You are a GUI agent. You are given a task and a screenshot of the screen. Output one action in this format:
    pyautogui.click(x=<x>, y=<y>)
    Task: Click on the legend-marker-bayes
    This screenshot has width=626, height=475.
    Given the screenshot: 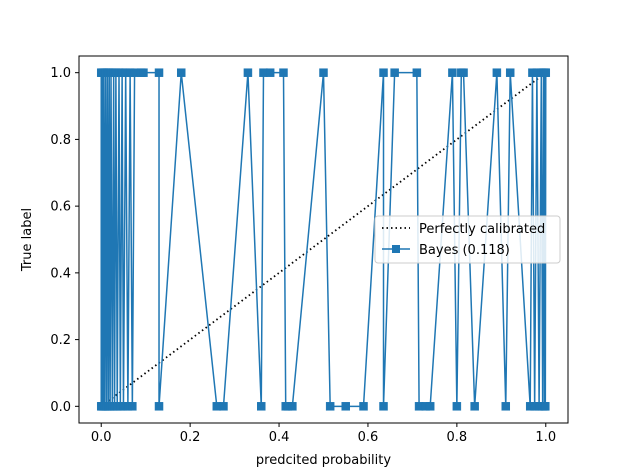 What is the action you would take?
    pyautogui.click(x=396, y=249)
    